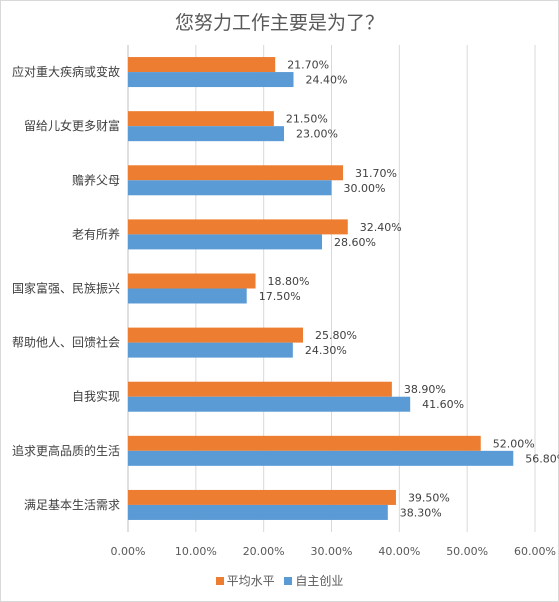 The width and height of the screenshot is (559, 602). What do you see at coordinates (96, 396) in the screenshot?
I see `category-label-6: 自我实现` at bounding box center [96, 396].